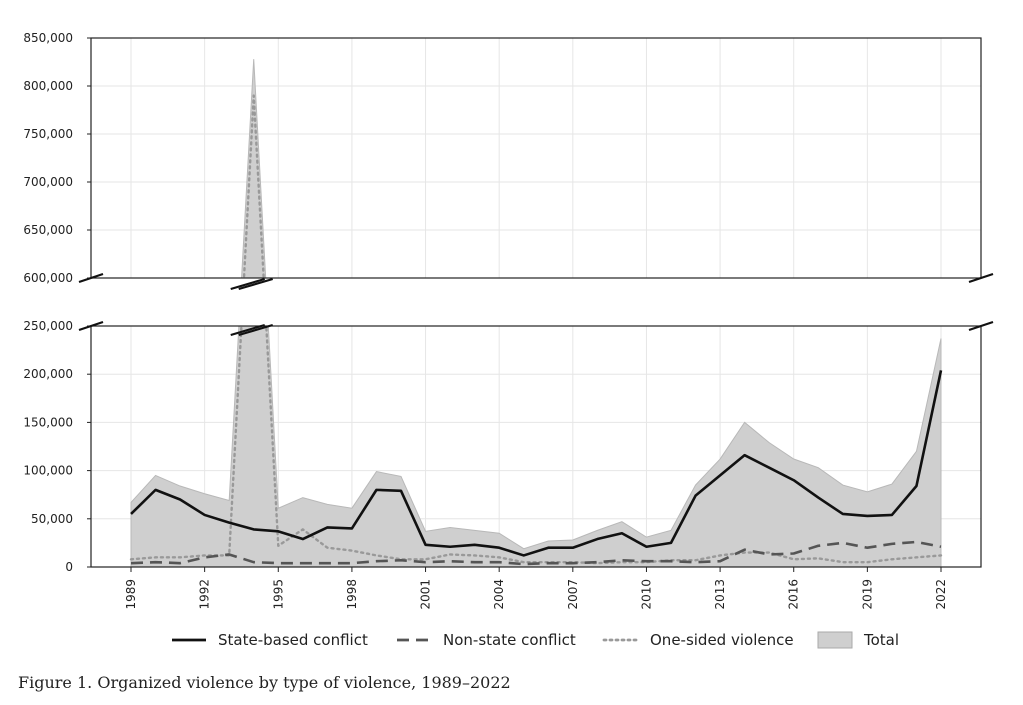  What do you see at coordinates (720, 594) in the screenshot?
I see `x-tick-label: 2013` at bounding box center [720, 594].